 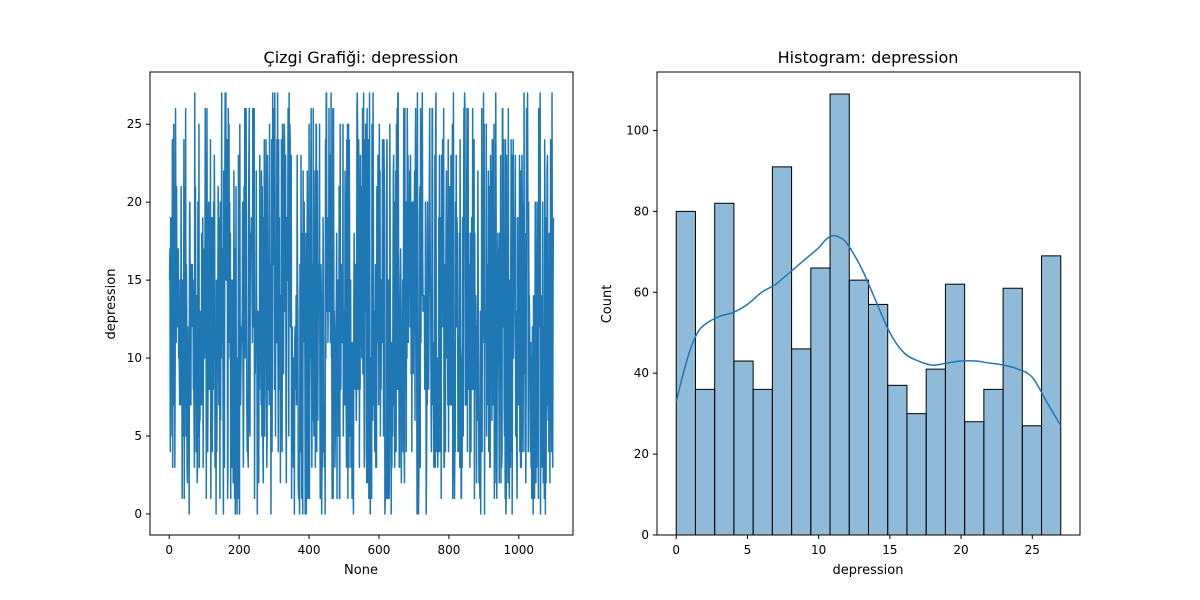 What do you see at coordinates (607, 304) in the screenshot?
I see `histogram-y-axis-label: Count` at bounding box center [607, 304].